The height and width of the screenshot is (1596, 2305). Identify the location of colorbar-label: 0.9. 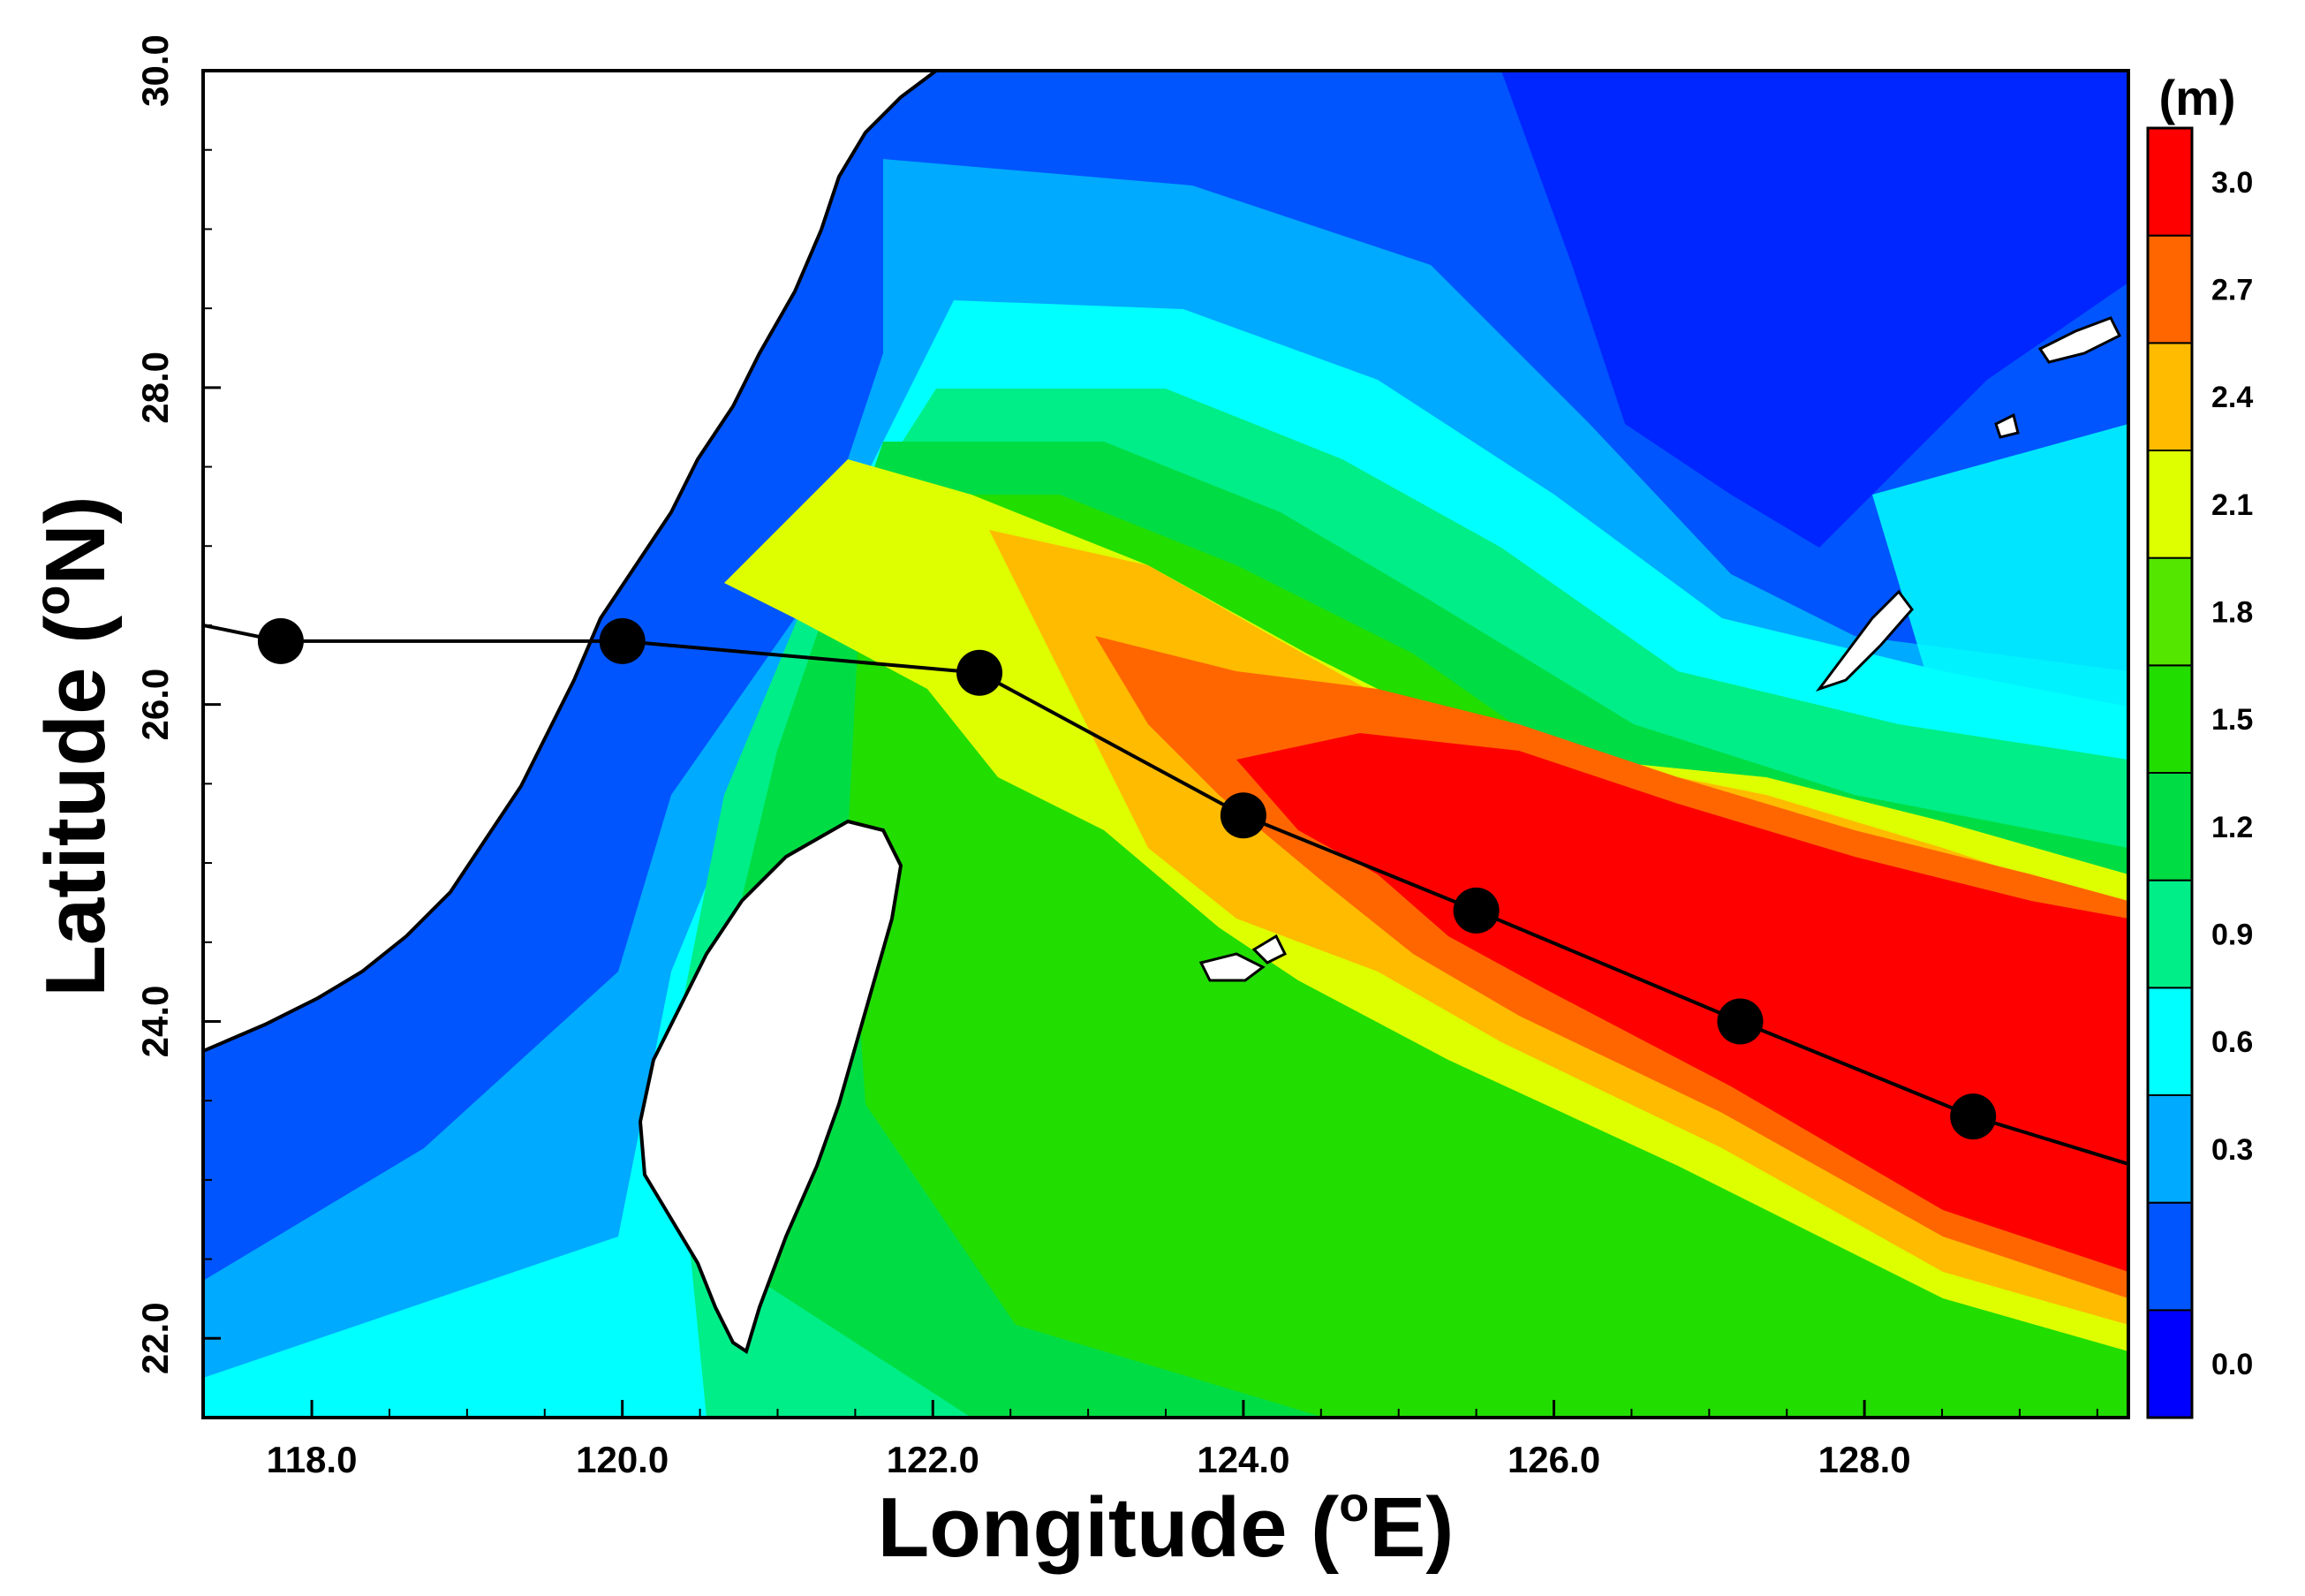
(2232, 935).